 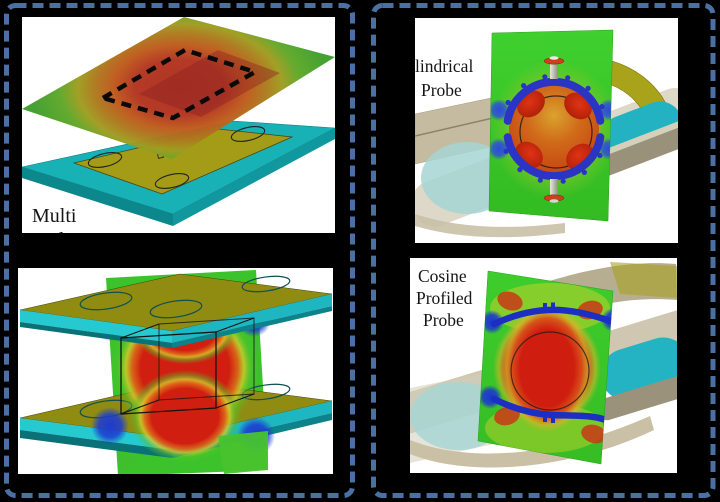 I want to click on caption-line: lindrical, so click(x=444, y=66).